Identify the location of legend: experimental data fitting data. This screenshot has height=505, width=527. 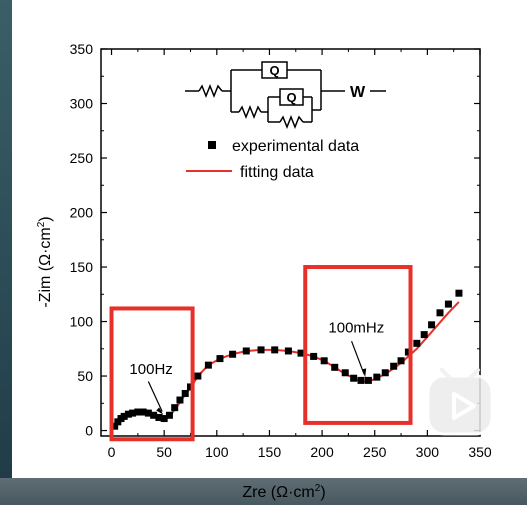
(272, 159).